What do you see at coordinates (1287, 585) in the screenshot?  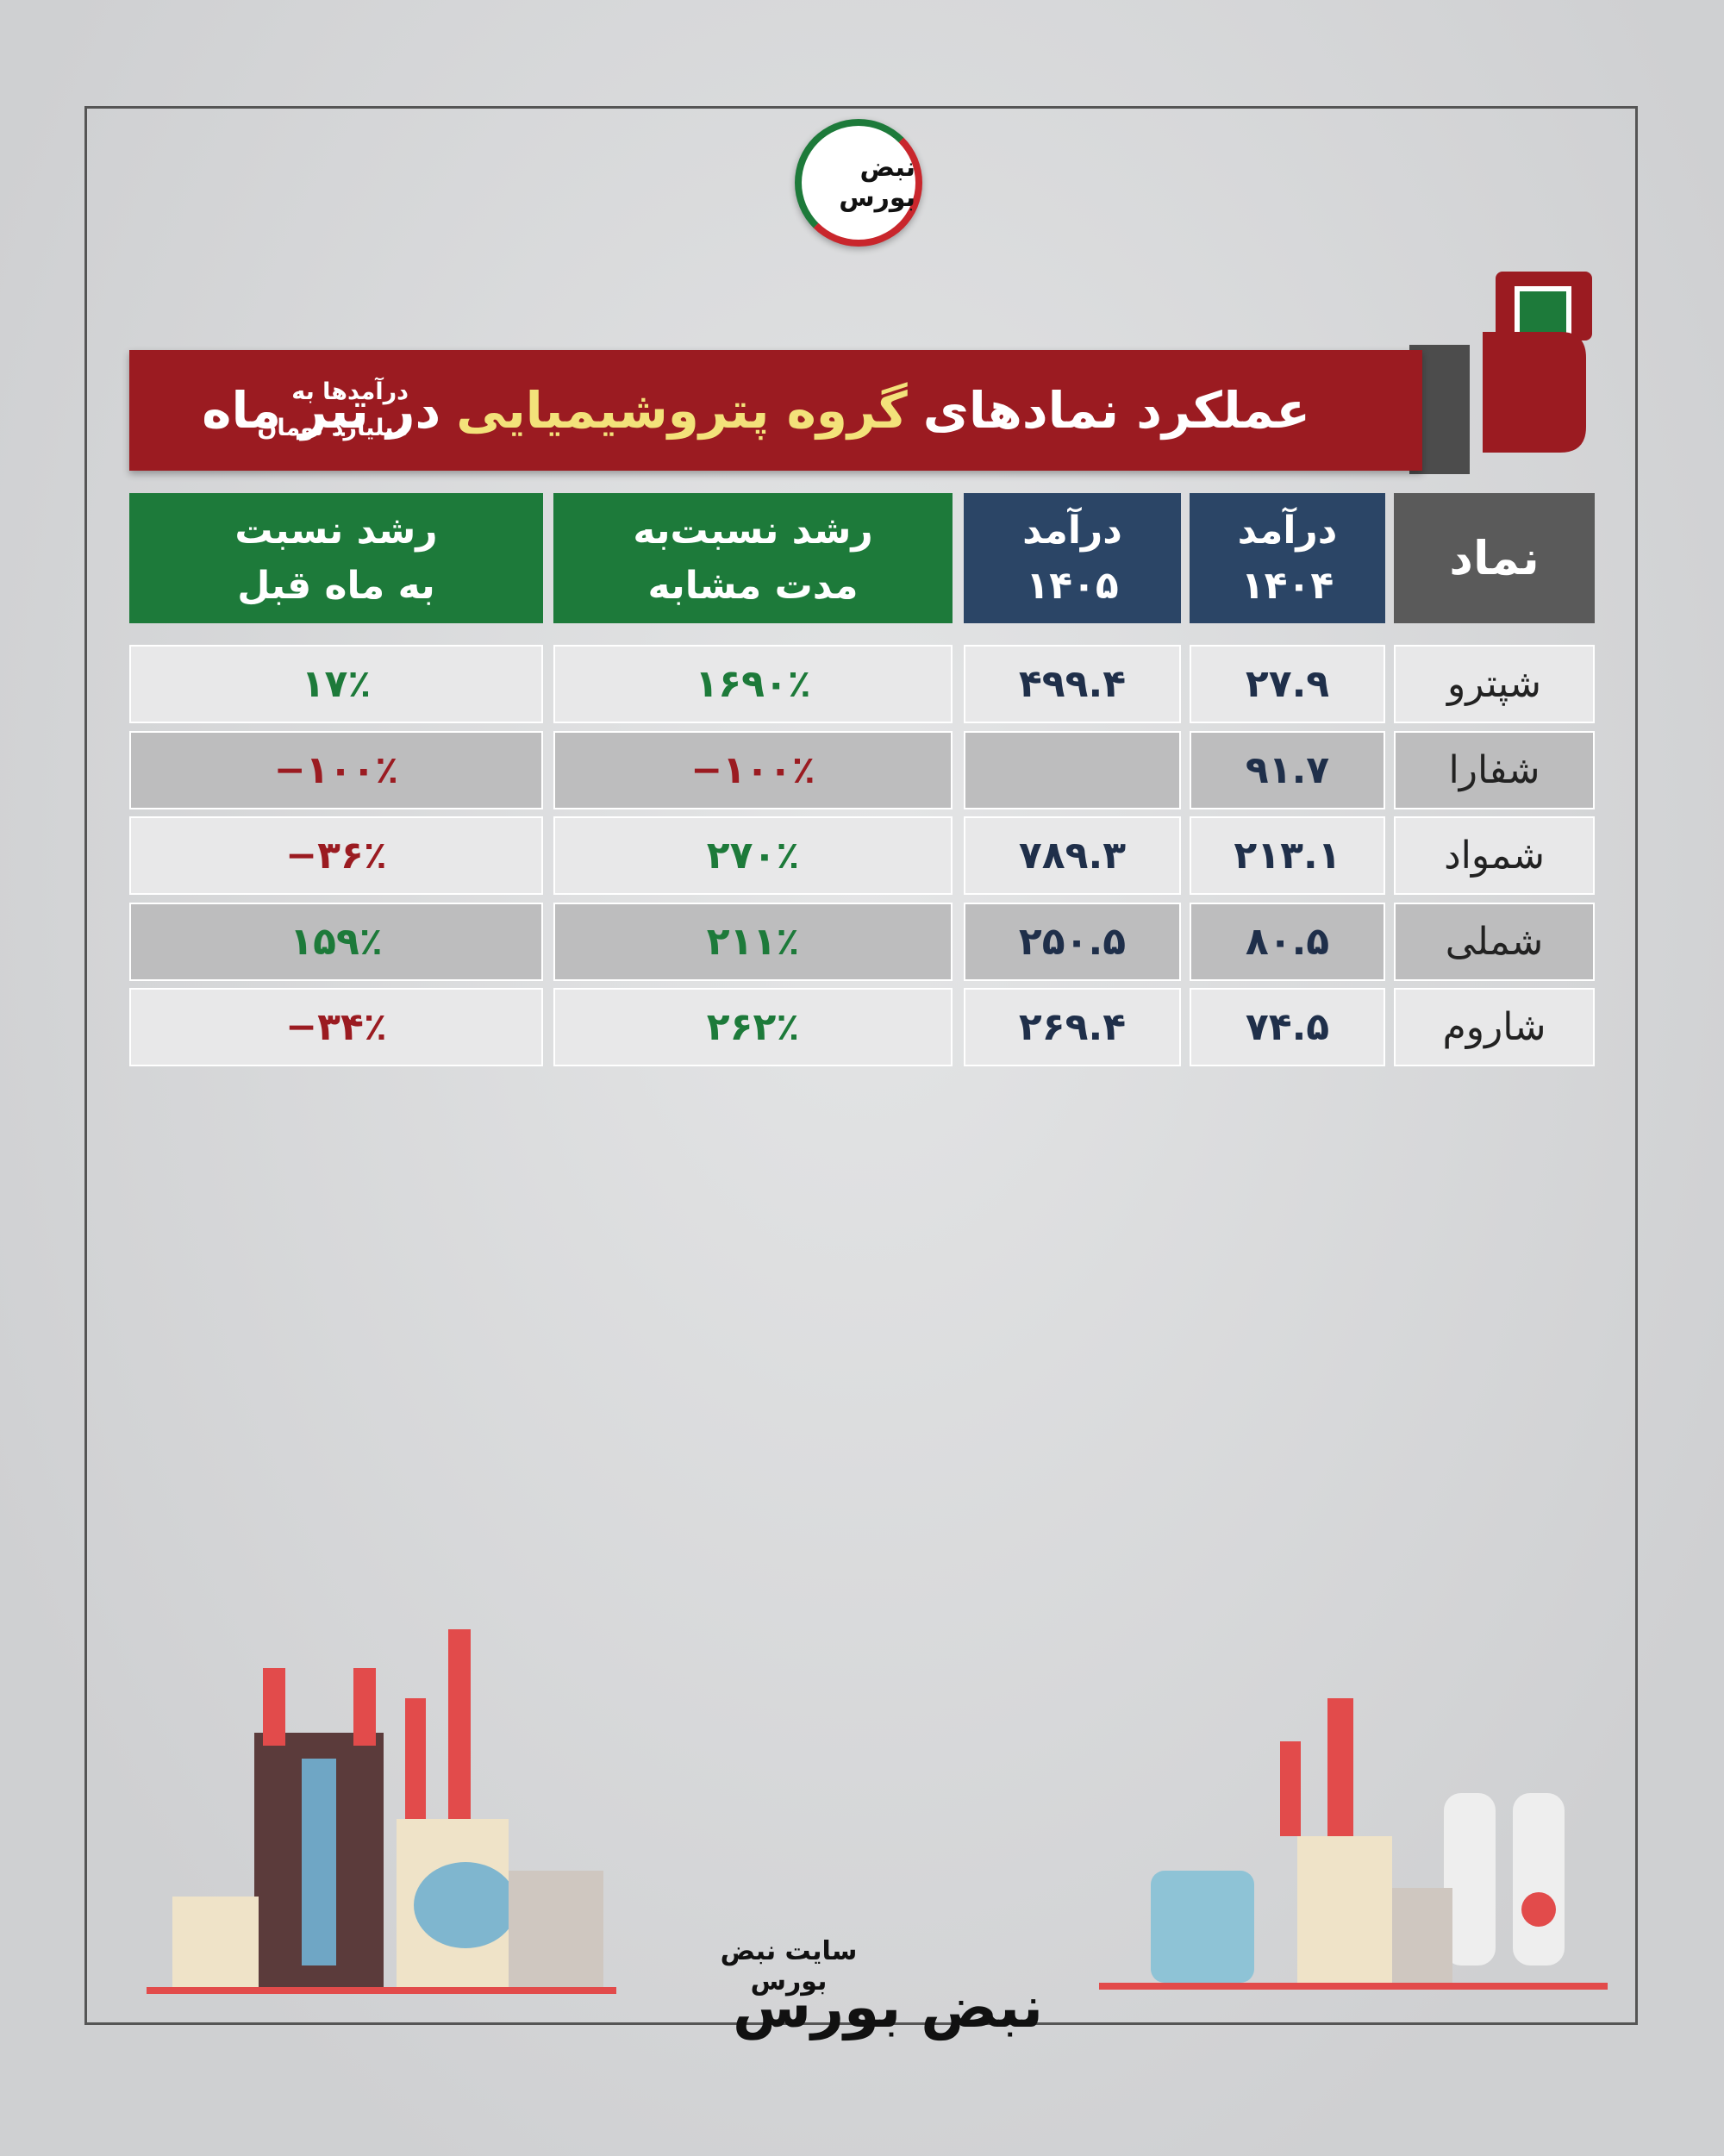 I see `header-line: ۱۴۰۴` at bounding box center [1287, 585].